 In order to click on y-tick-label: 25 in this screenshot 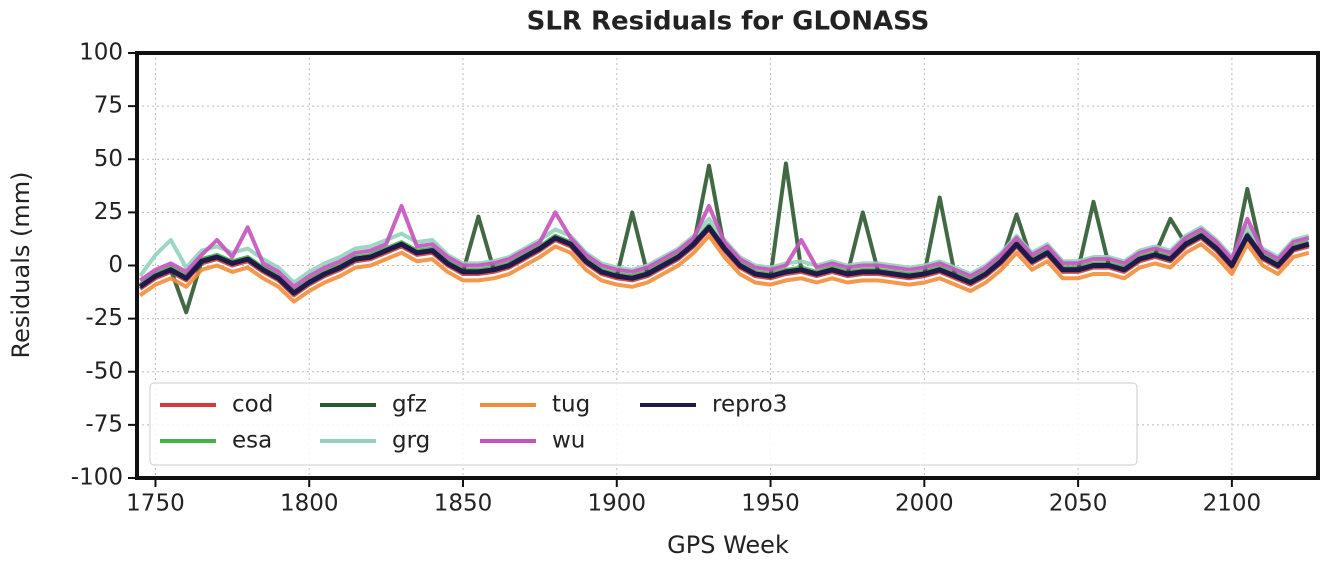, I will do `click(108, 212)`.